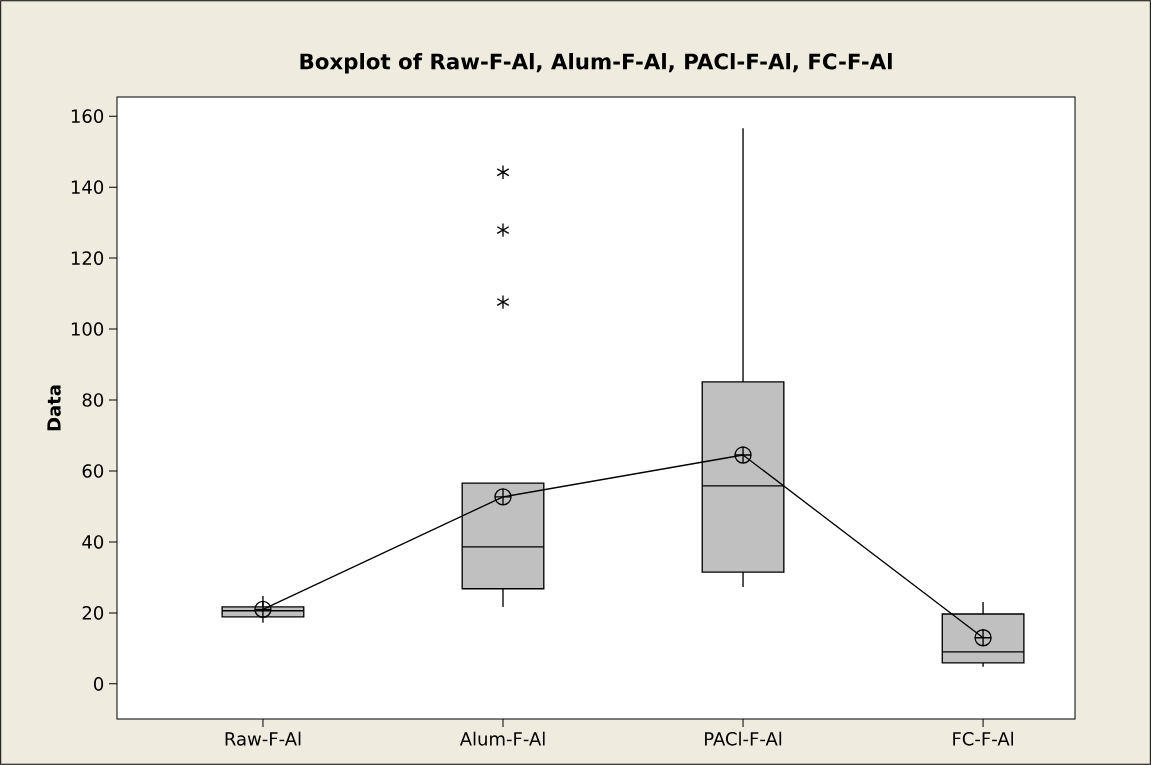 This screenshot has width=1151, height=765. Describe the element at coordinates (87, 187) in the screenshot. I see `y-tick-label: 140` at that location.